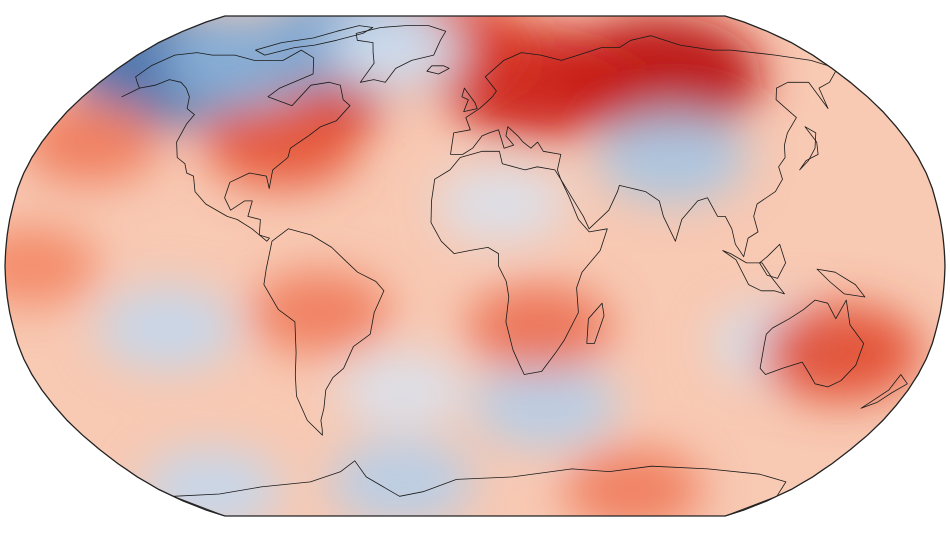 This screenshot has height=534, width=950. Describe the element at coordinates (167, 328) in the screenshot. I see `anomaly-region-east-pacific` at that location.